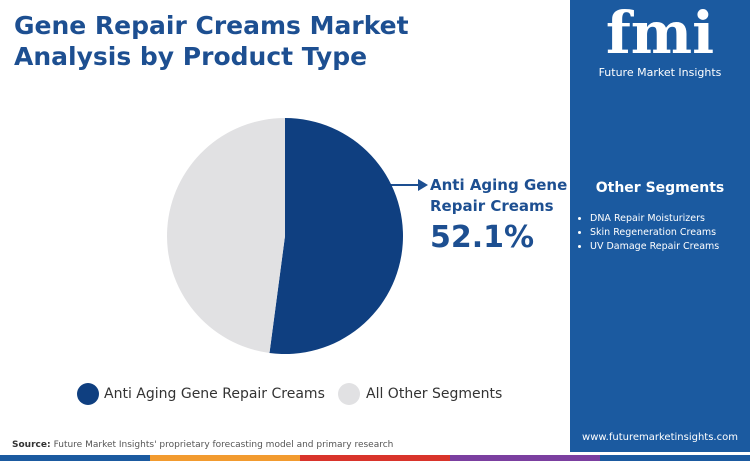  I want to click on side-item: Skin Regeneration Creams, so click(654, 233).